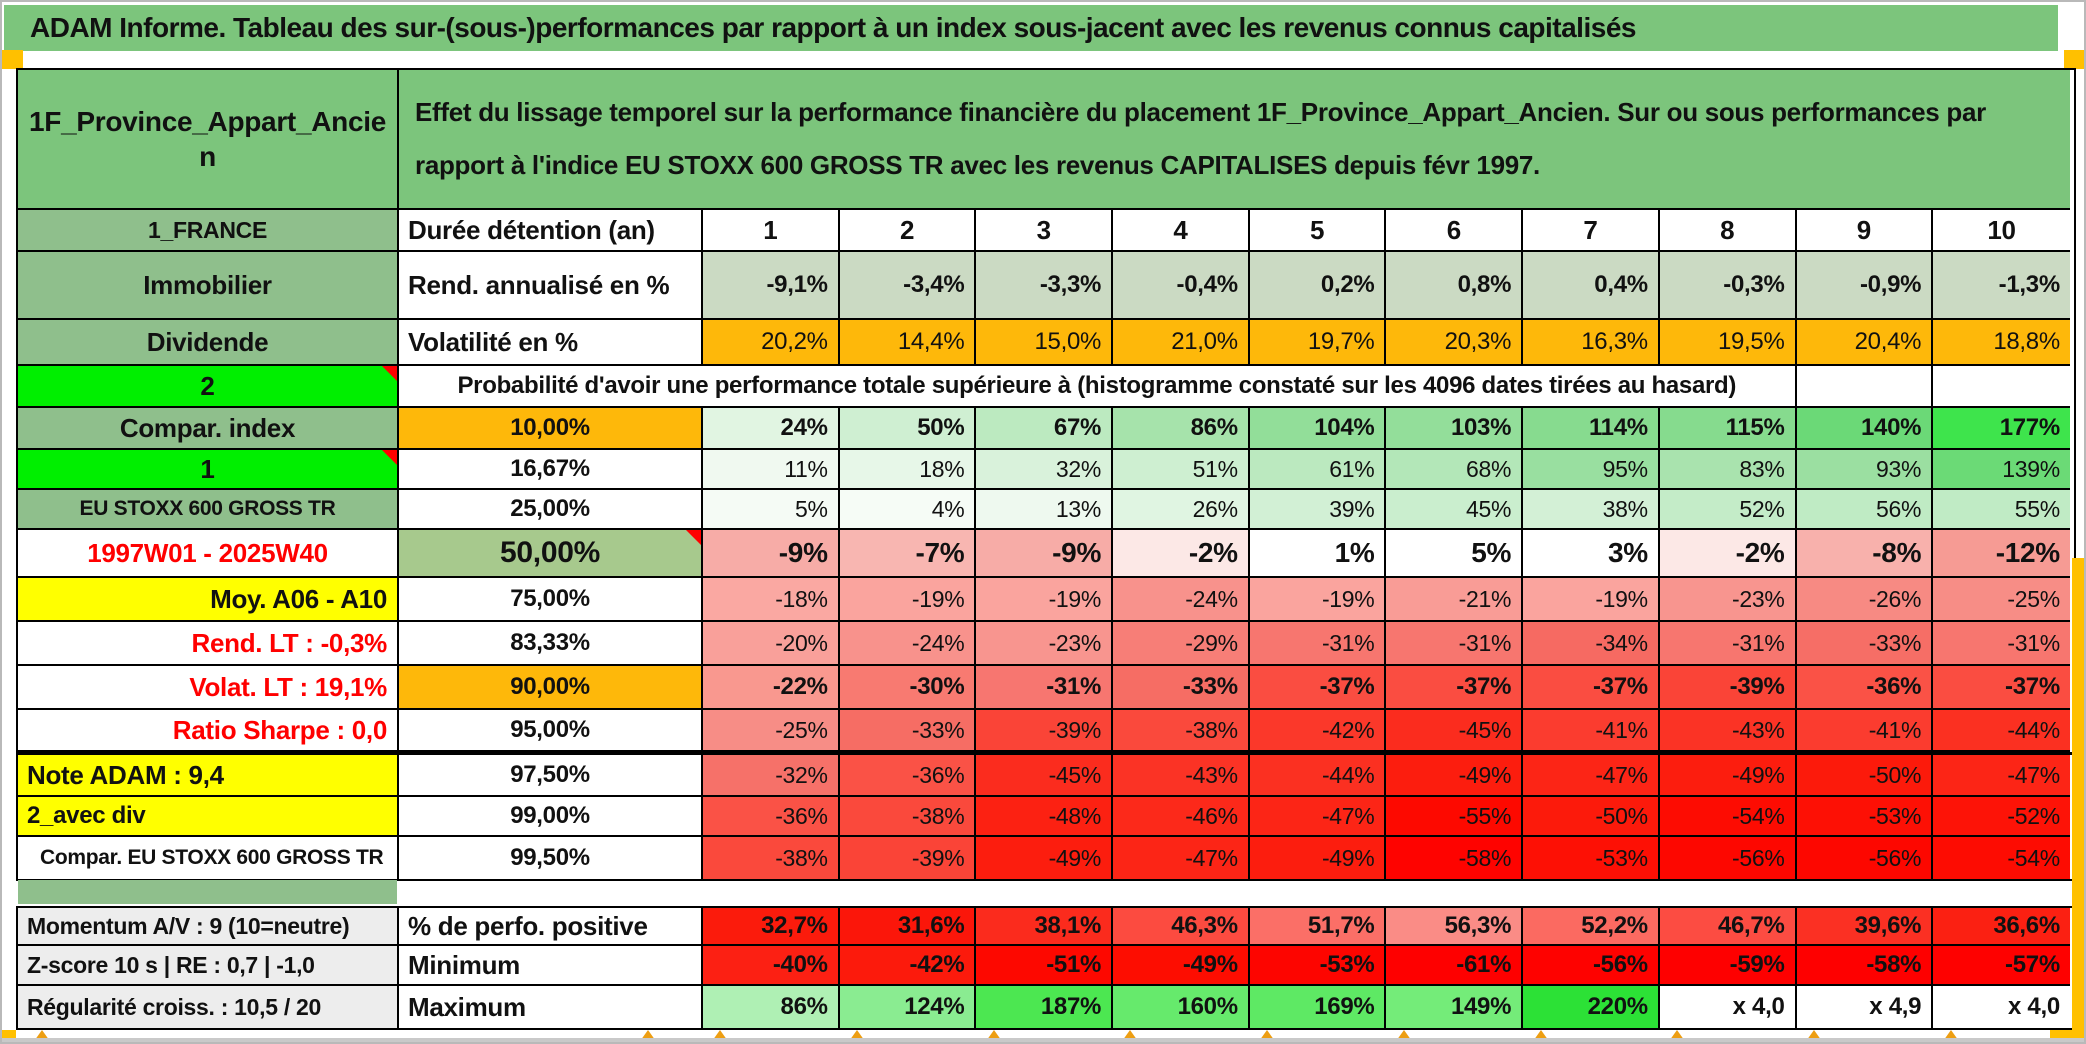 The image size is (2086, 1044). What do you see at coordinates (771, 776) in the screenshot?
I see `data-cell: -32%` at bounding box center [771, 776].